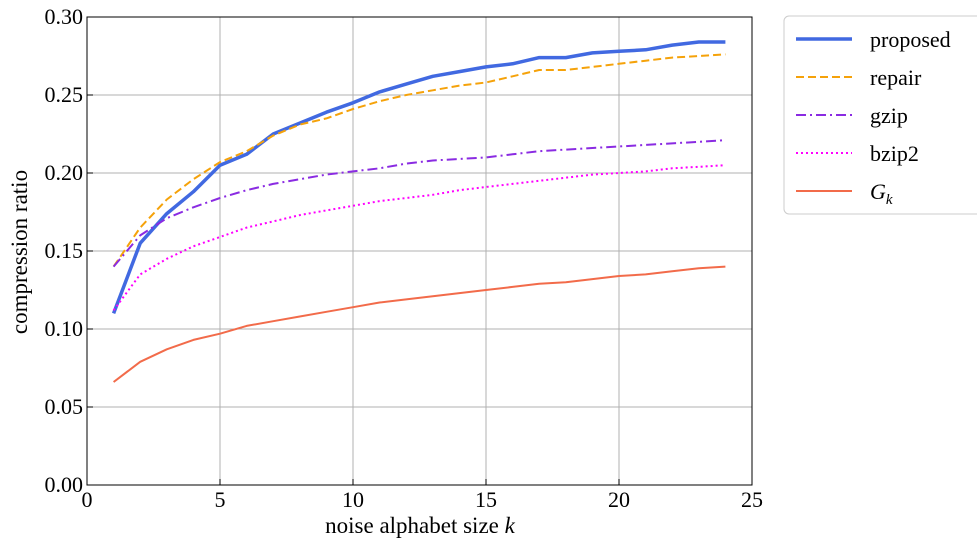  Describe the element at coordinates (220, 499) in the screenshot. I see `x-tick-label: 5` at that location.